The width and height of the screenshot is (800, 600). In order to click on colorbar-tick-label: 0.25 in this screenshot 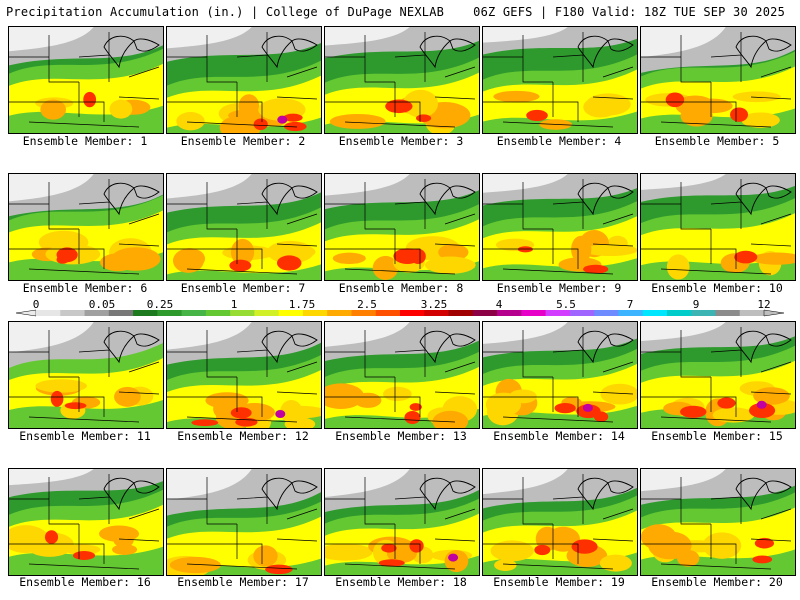, I will do `click(160, 304)`.